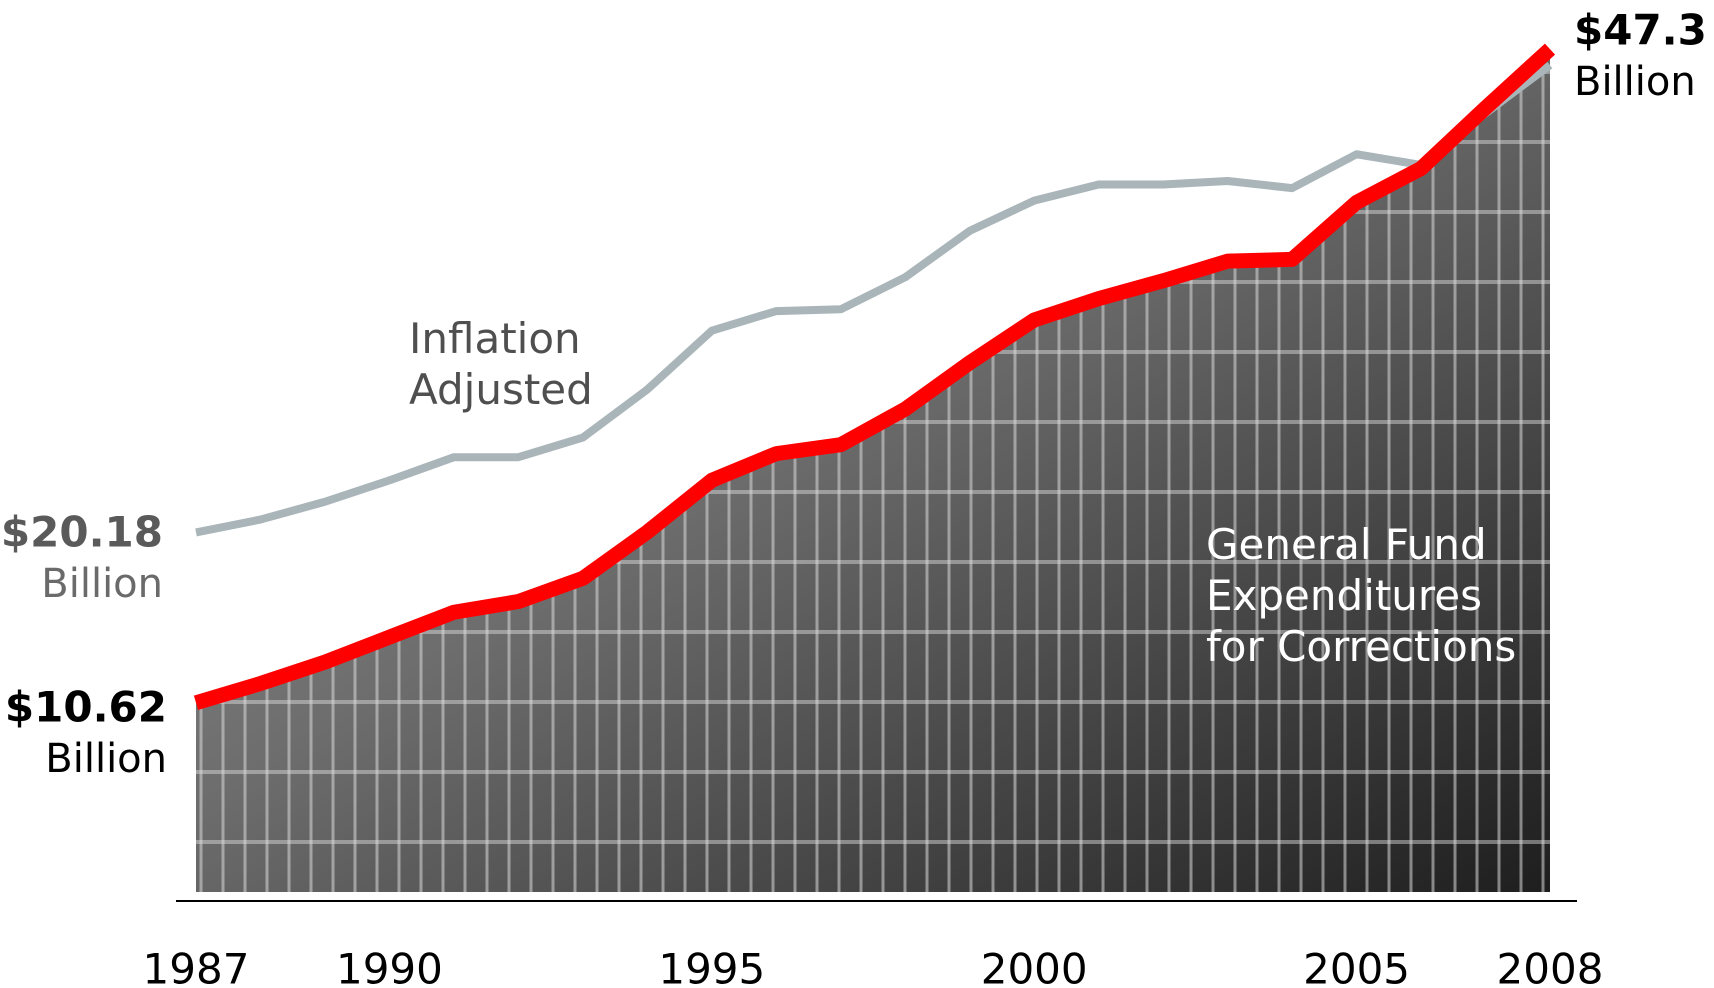 This screenshot has height=988, width=1714. Describe the element at coordinates (711, 966) in the screenshot. I see `x-tick-label: 1995` at that location.